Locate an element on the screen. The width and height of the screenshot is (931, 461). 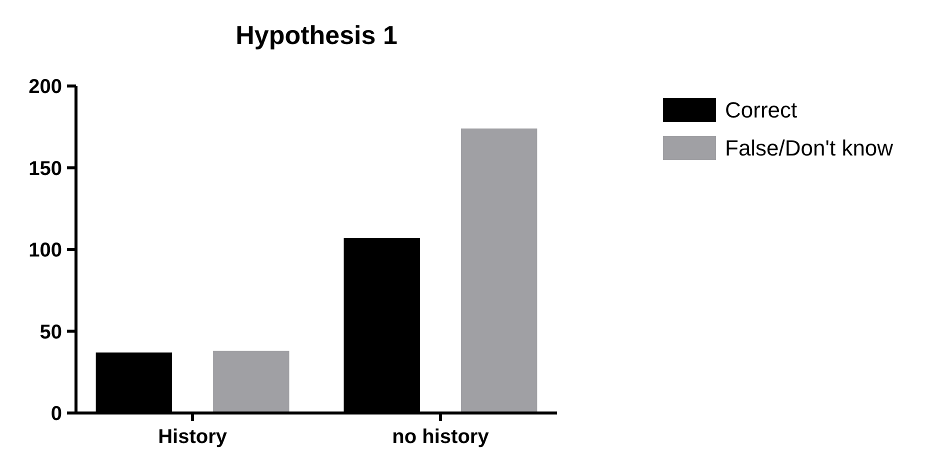
chart-title: Hypothesis 1 is located at coordinates (317, 35).